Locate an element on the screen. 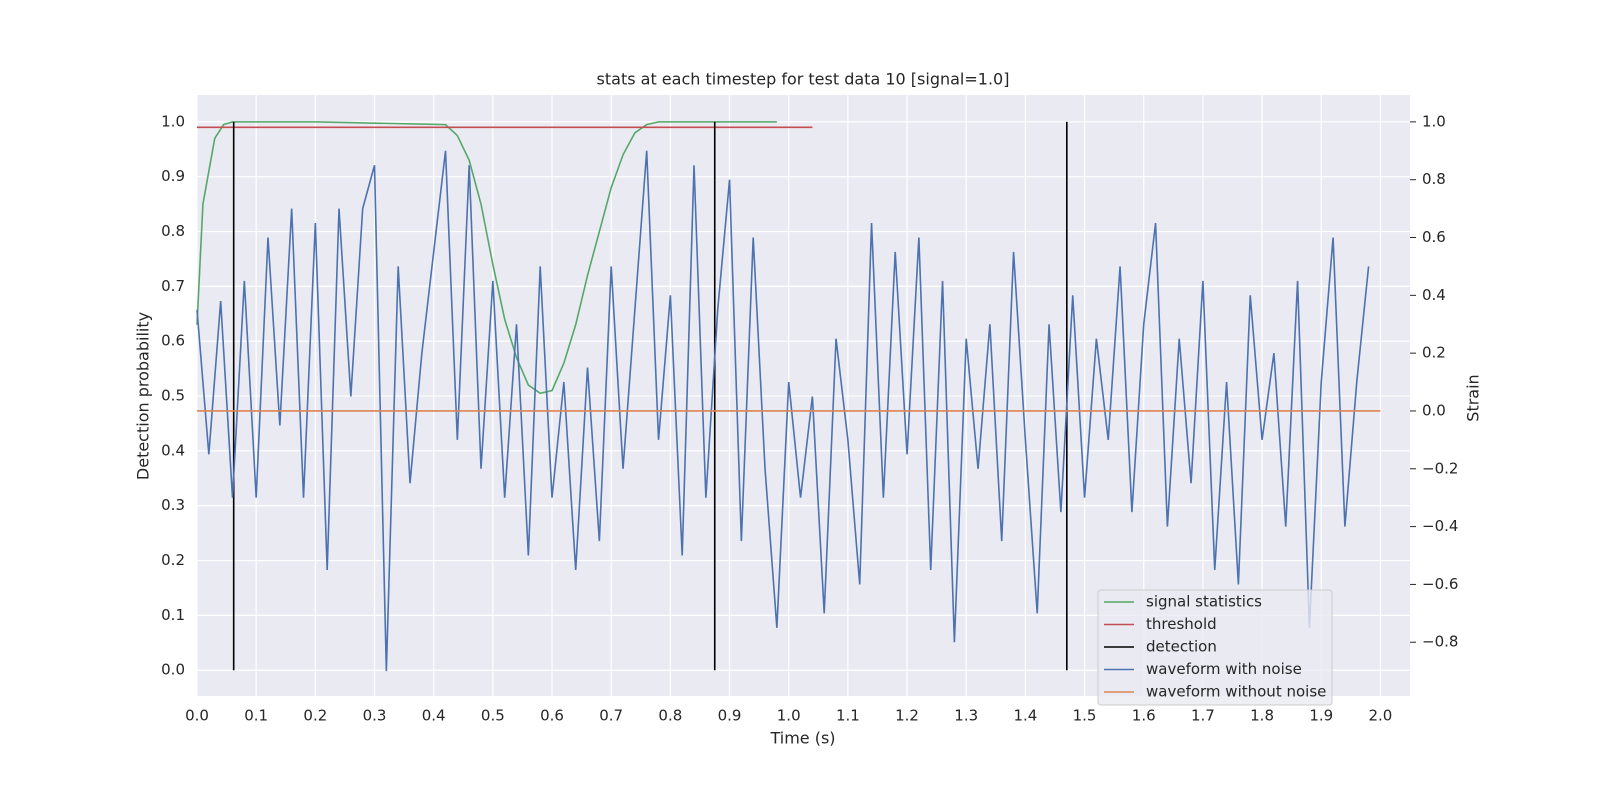 This screenshot has height=804, width=1600. x-tick-label: 0.6 is located at coordinates (552, 716).